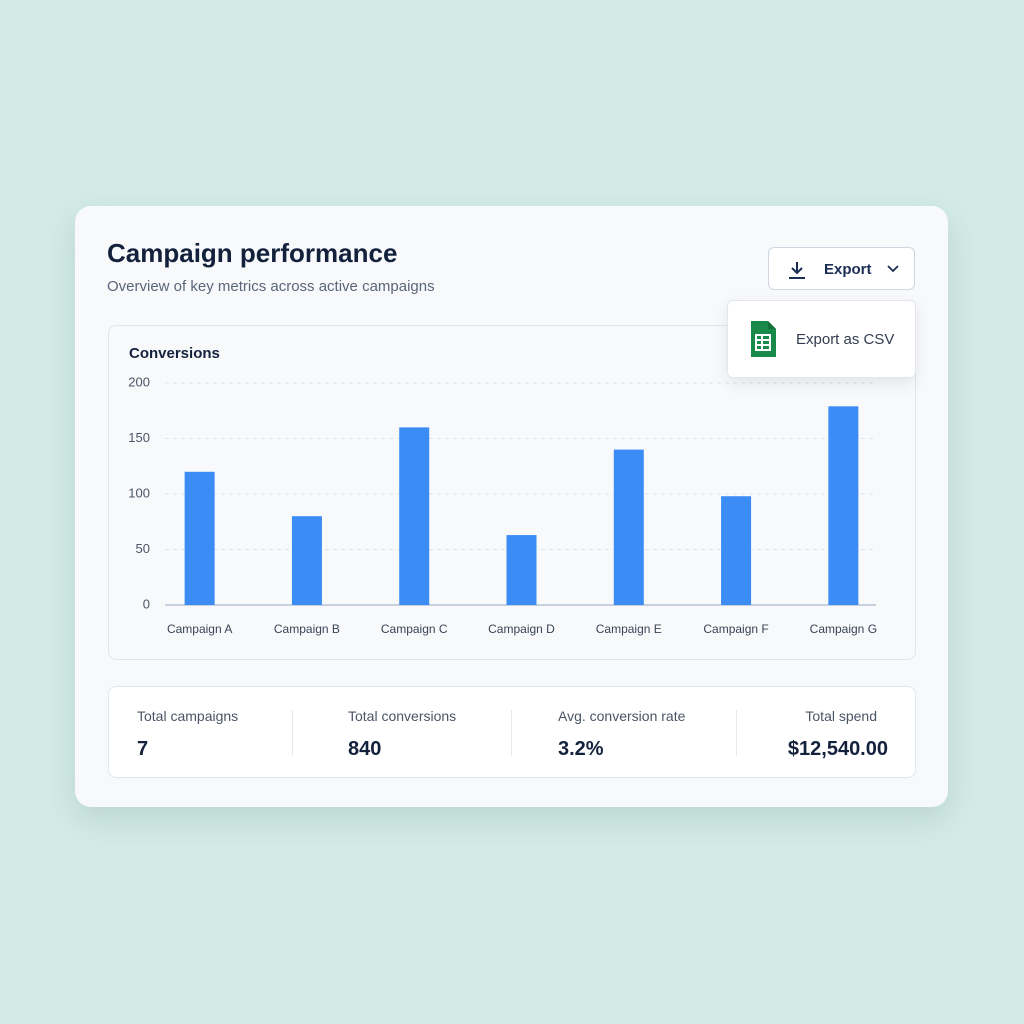  I want to click on chart-title: Conversions, so click(174, 353).